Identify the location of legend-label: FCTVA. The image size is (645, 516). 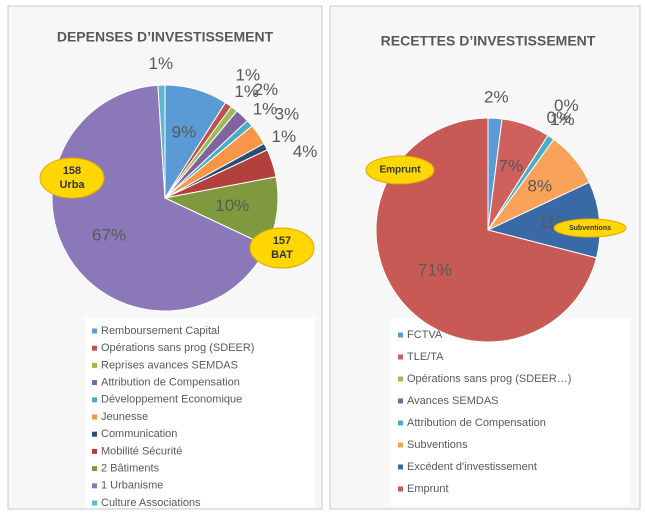
(425, 335).